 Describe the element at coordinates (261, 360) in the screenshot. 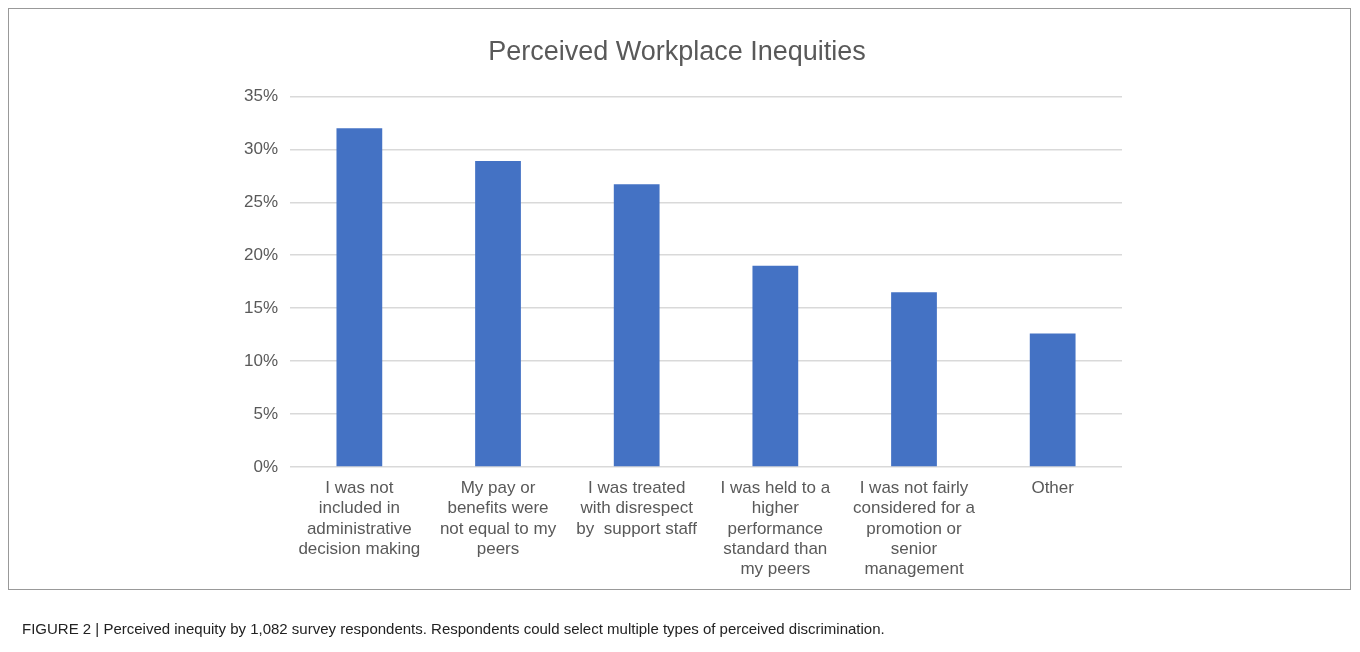

I see `y-tick-label: 10%` at that location.